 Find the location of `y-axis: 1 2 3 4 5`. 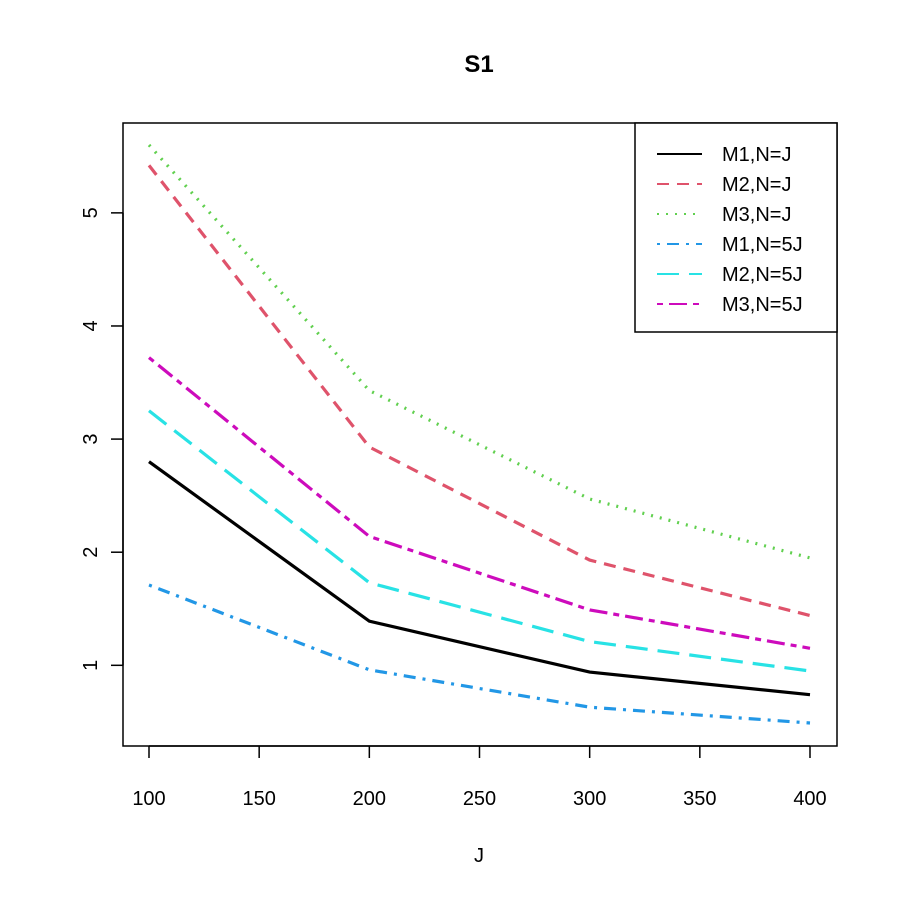

y-axis: 1 2 3 4 5 is located at coordinates (102, 439).